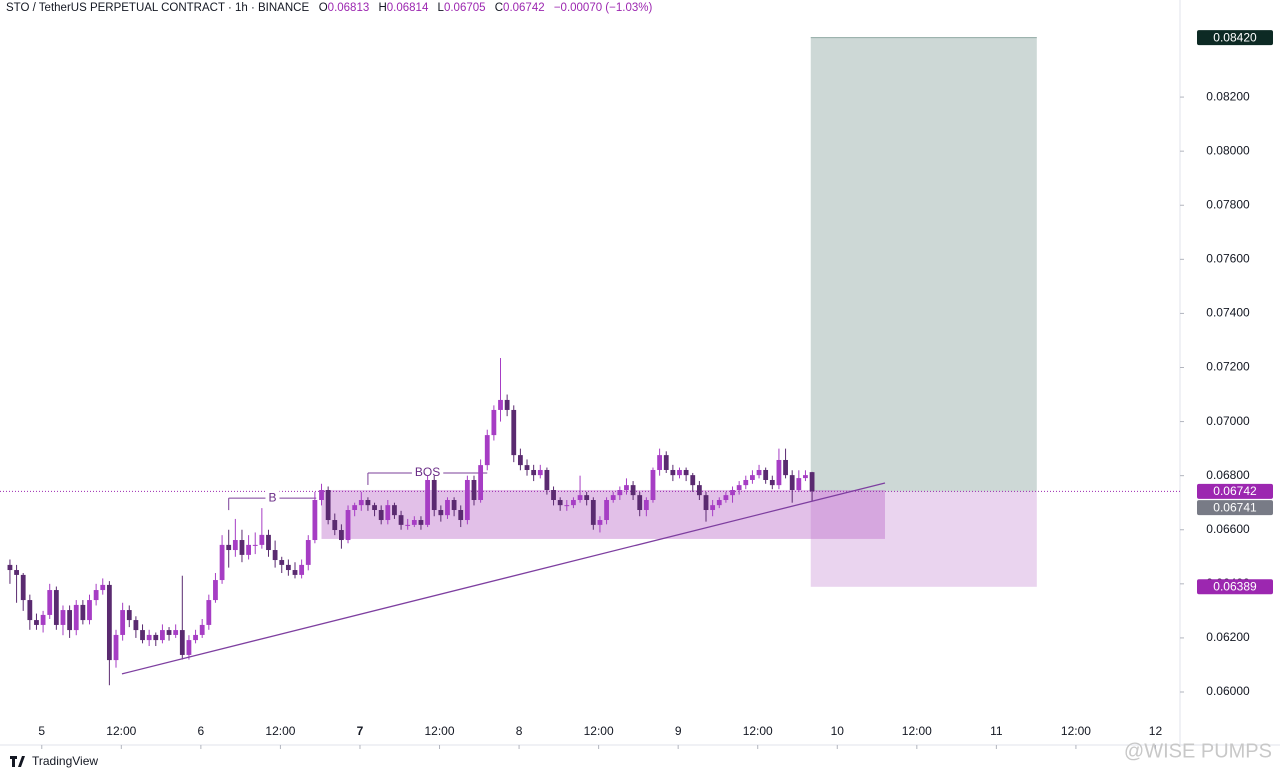  What do you see at coordinates (440, 8) in the screenshot?
I see `low-label: L` at bounding box center [440, 8].